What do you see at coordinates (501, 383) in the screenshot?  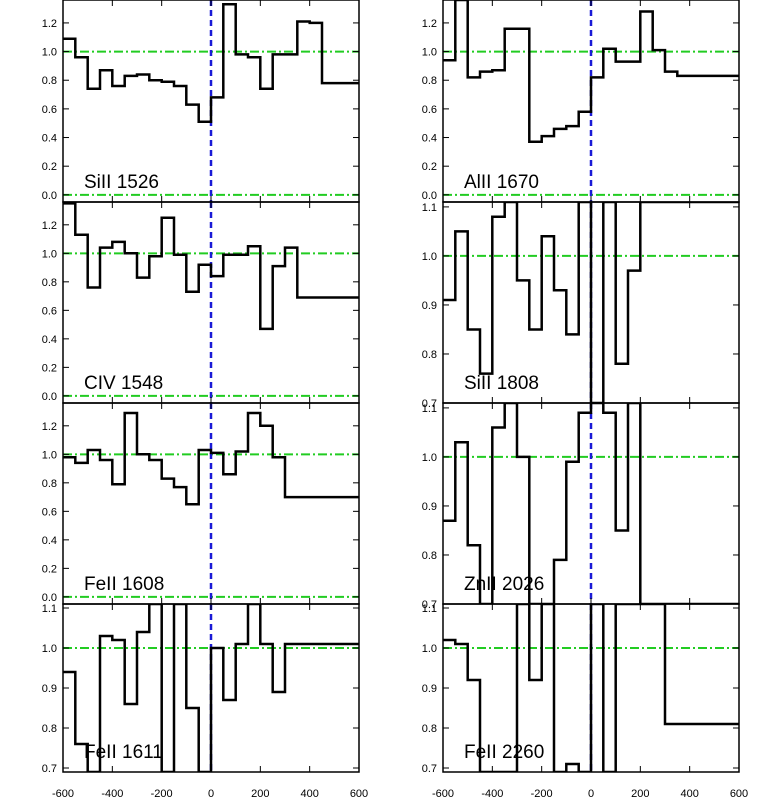 I see `panel-label-siii-1808: SiII 1808` at bounding box center [501, 383].